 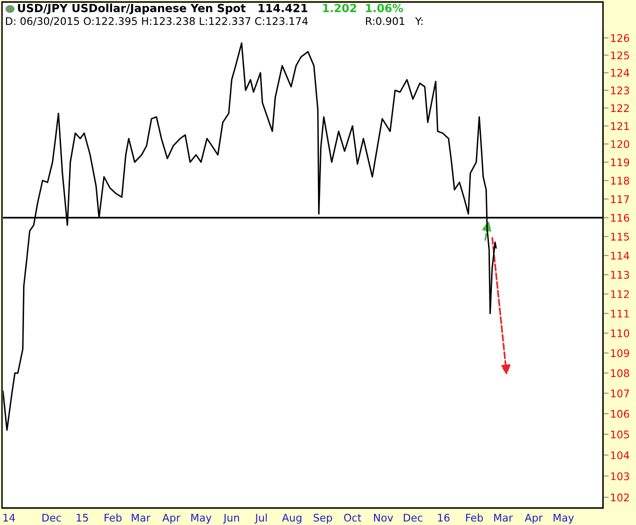 I want to click on y-tick-label: 123, so click(x=620, y=90).